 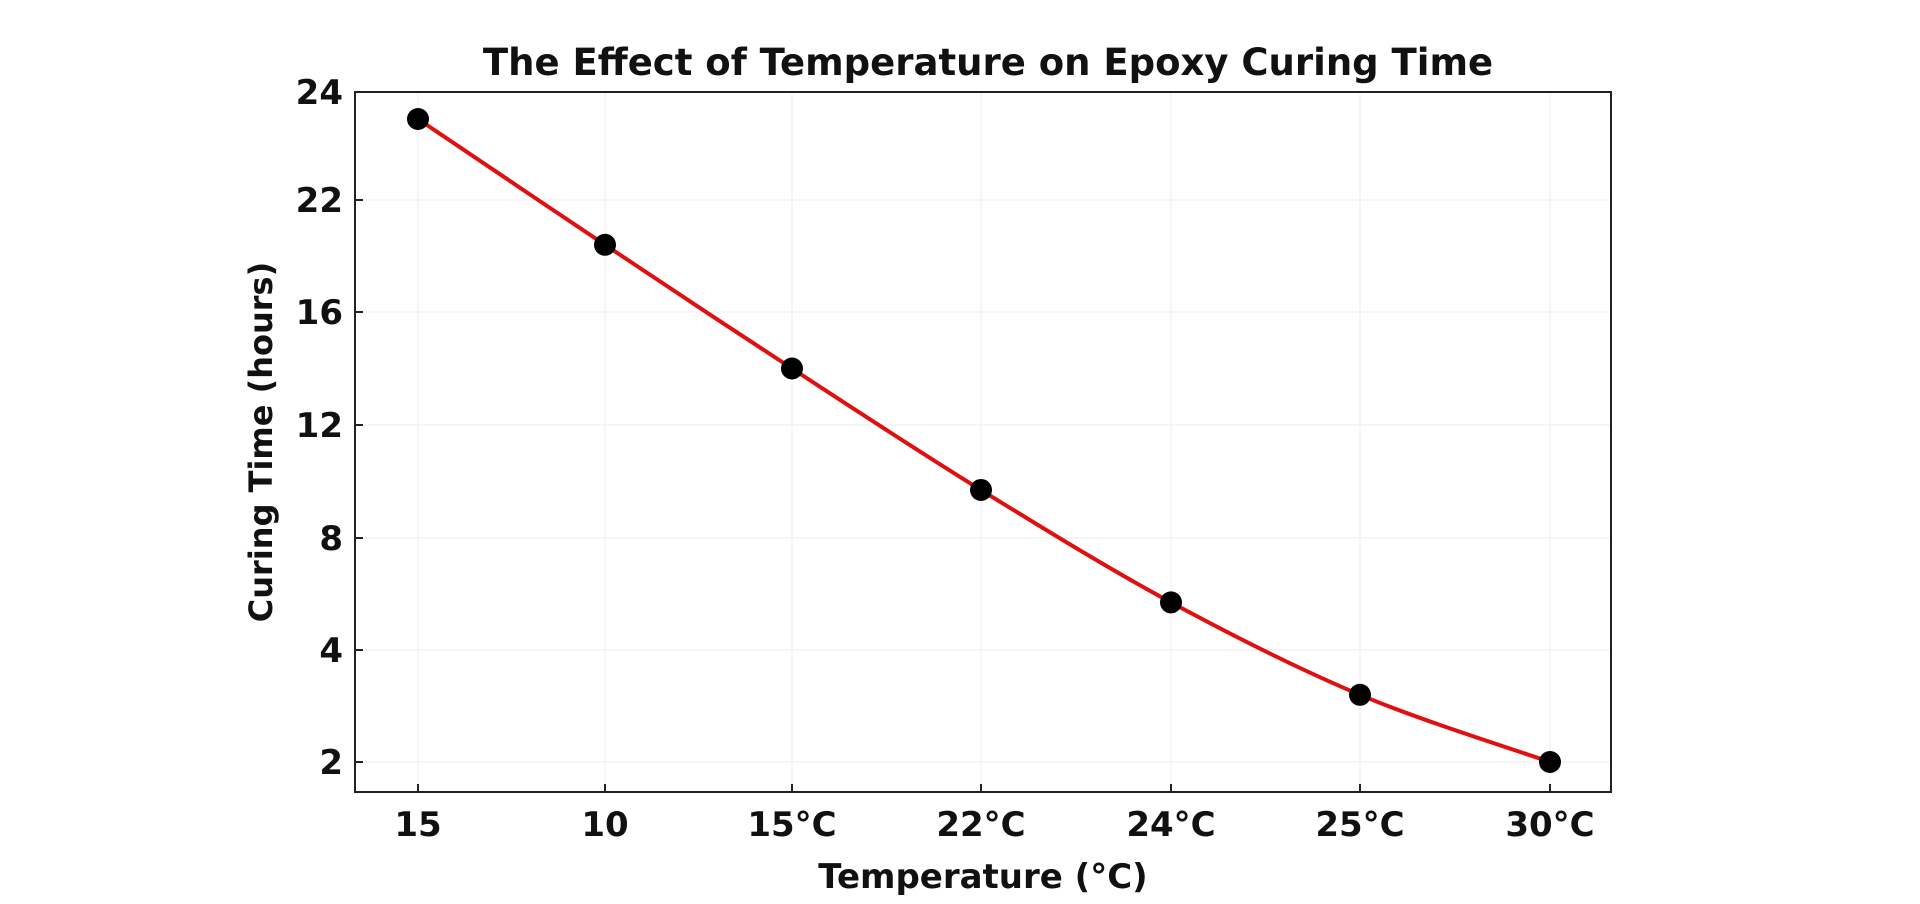 What do you see at coordinates (1359, 825) in the screenshot?
I see `x-tick-label: 25°C` at bounding box center [1359, 825].